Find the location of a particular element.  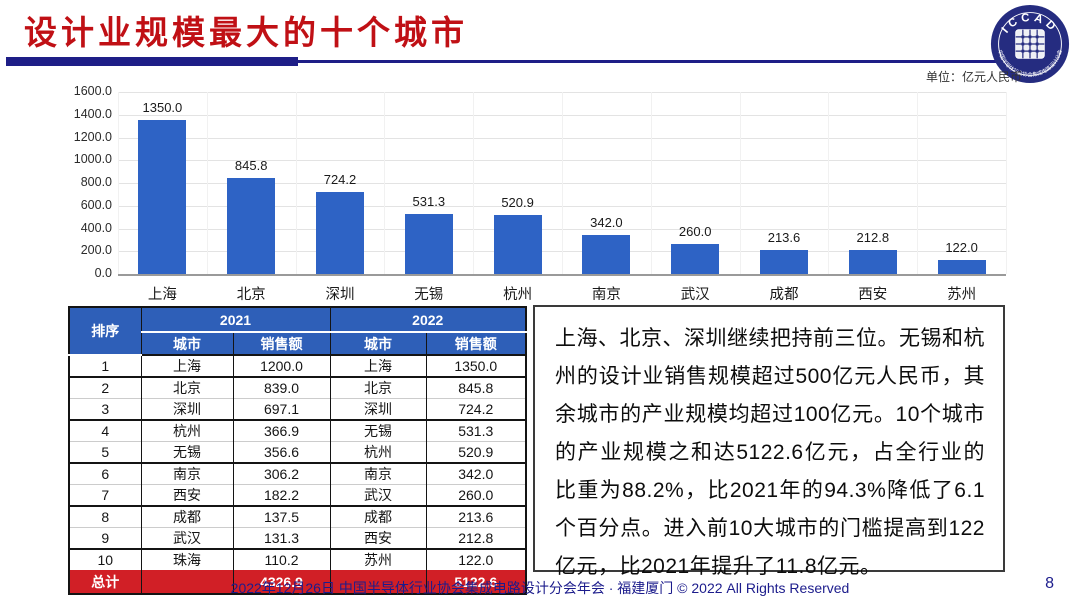

total-sales-2021: 4326.9 is located at coordinates (281, 582).